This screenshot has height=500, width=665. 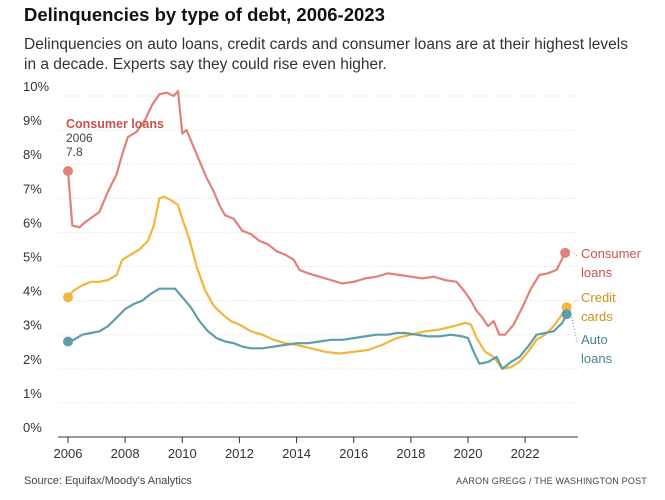 What do you see at coordinates (36, 86) in the screenshot?
I see `y-tick-label: 10%` at bounding box center [36, 86].